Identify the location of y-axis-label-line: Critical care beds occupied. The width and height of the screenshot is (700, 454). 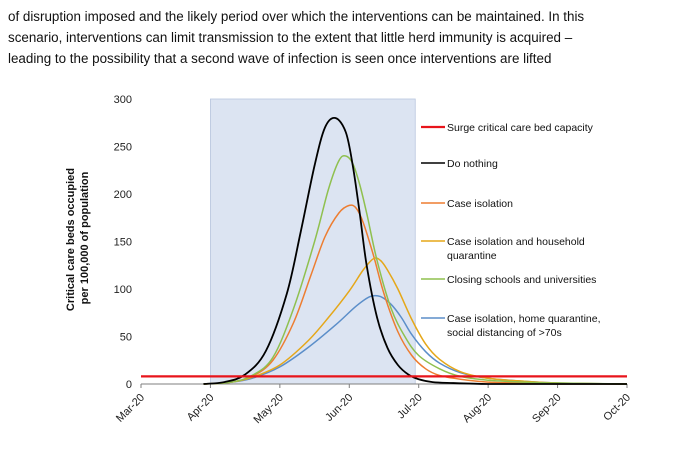
(71, 239).